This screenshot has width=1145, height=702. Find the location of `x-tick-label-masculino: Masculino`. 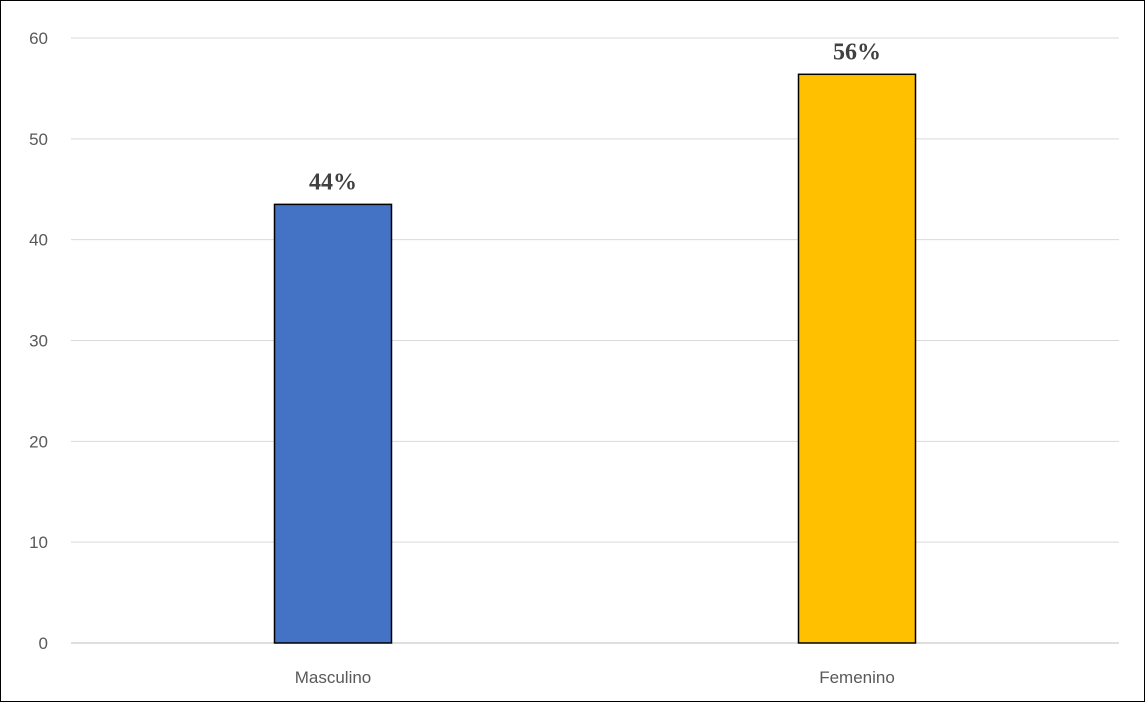

x-tick-label-masculino: Masculino is located at coordinates (333, 677).